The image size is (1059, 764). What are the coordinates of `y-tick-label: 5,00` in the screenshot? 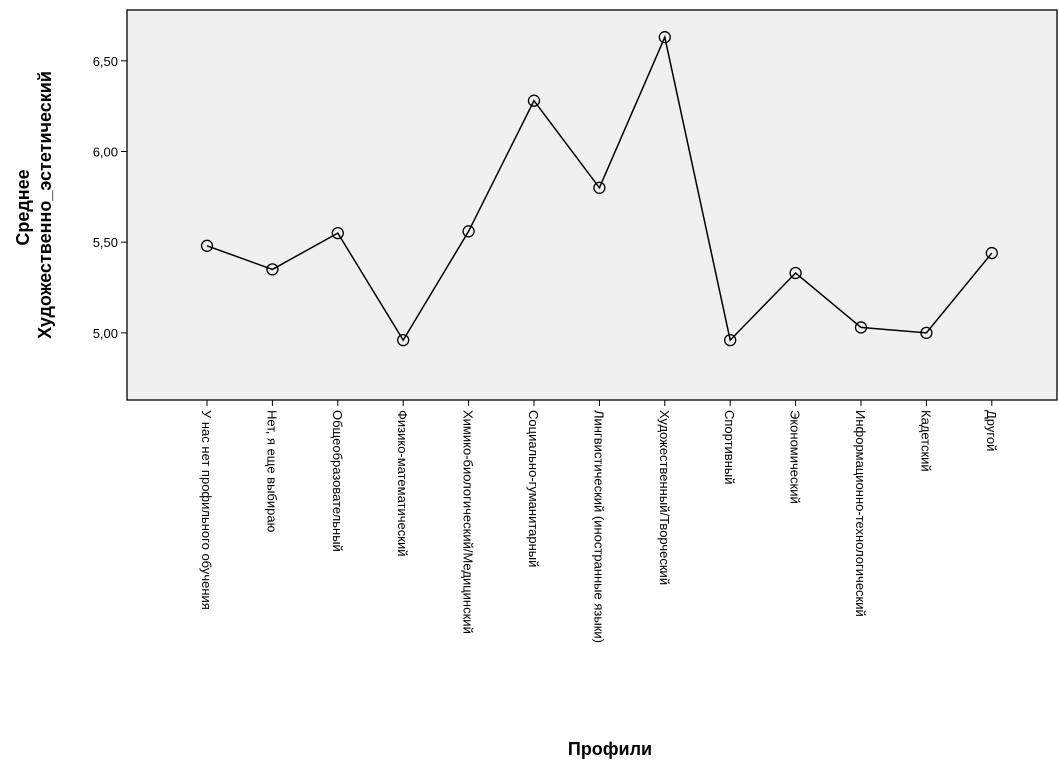 It's located at (105, 333).